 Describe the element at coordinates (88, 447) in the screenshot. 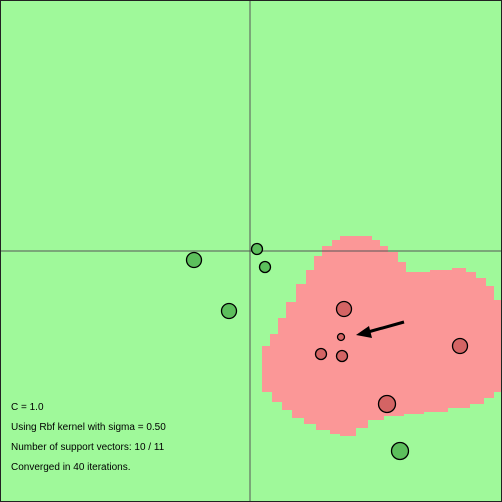

I see `support-vectors-text: Number of support vectors: 10 / 11` at that location.